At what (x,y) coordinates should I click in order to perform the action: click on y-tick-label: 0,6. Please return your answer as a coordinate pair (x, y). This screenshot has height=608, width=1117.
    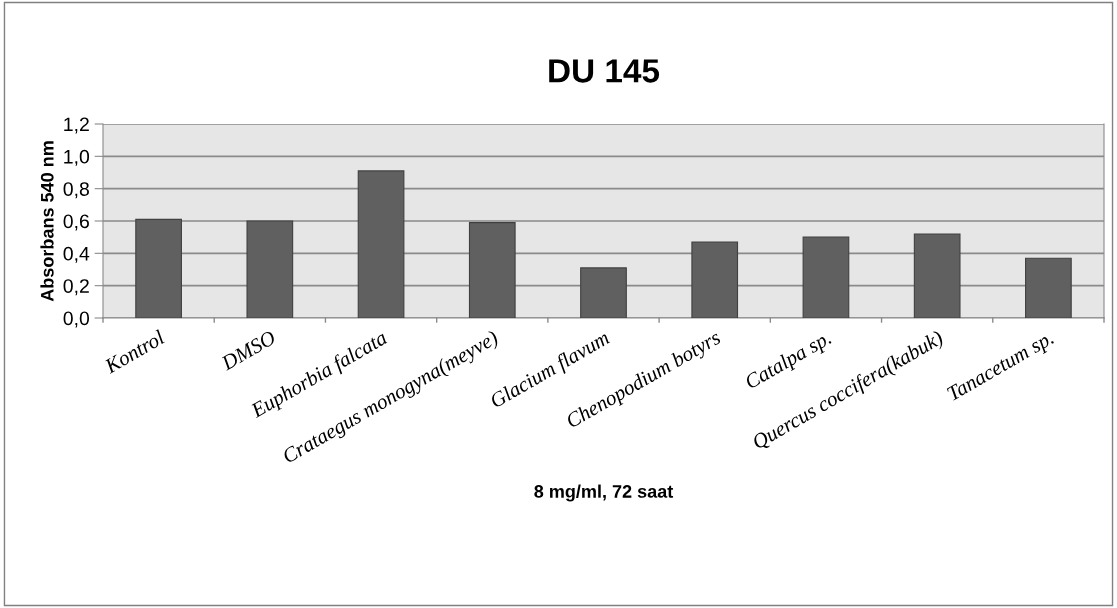
    Looking at the image, I should click on (76, 222).